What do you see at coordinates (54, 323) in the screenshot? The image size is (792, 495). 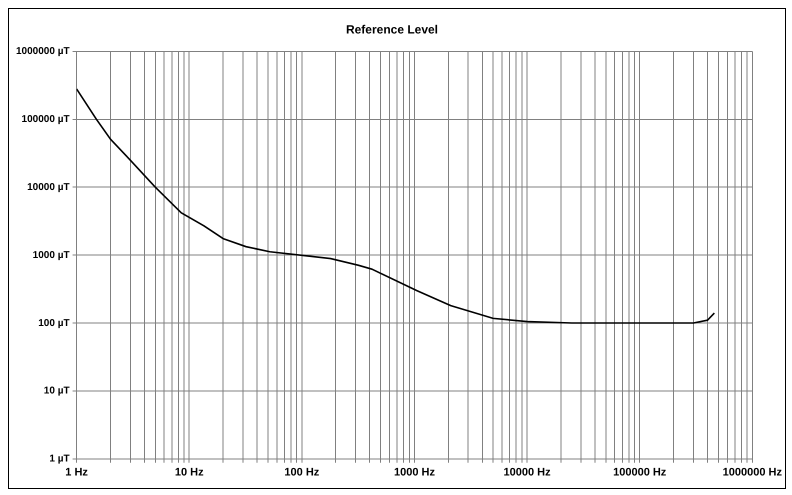 I see `y-tick-label: 100 µT` at bounding box center [54, 323].